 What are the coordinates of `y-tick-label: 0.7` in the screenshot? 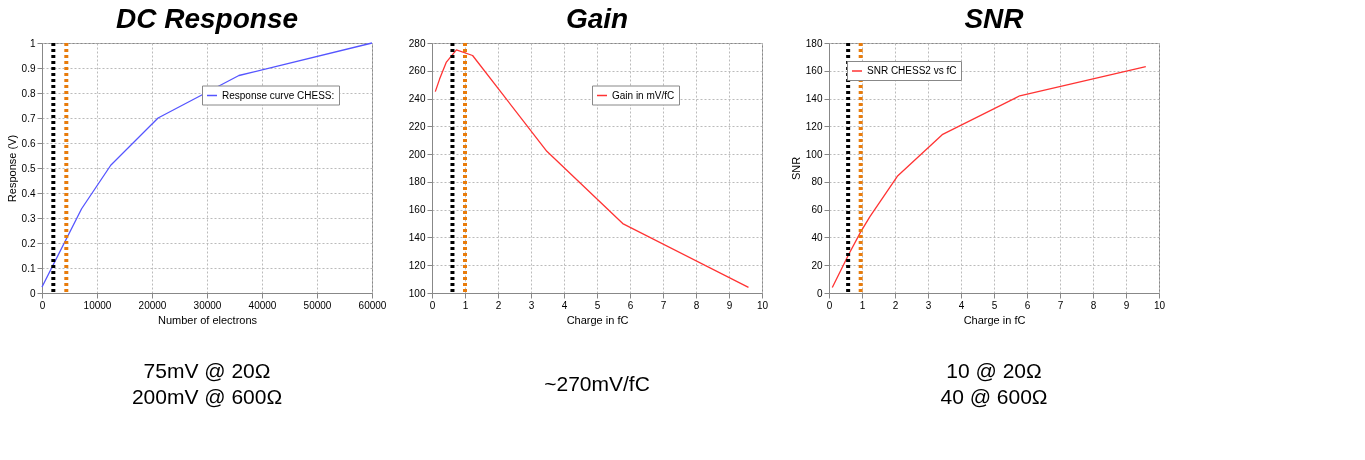 It's located at (28, 118).